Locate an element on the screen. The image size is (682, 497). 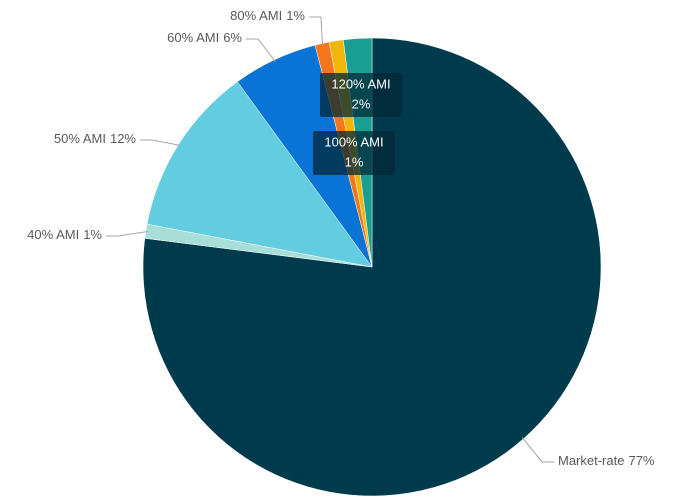
slice-value: 2% is located at coordinates (361, 103).